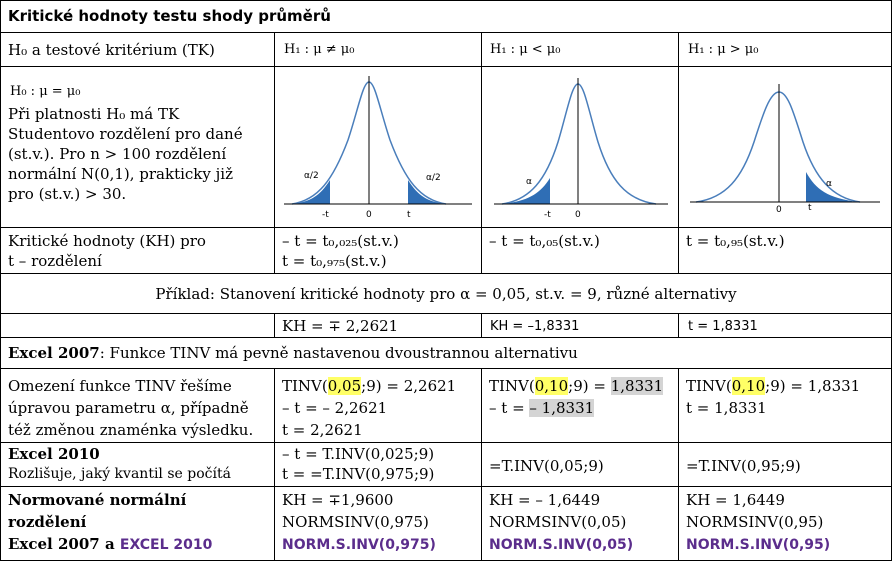  I want to click on two-sided-density-graph: α/2 α/2 -t 0 t, so click(378, 148).